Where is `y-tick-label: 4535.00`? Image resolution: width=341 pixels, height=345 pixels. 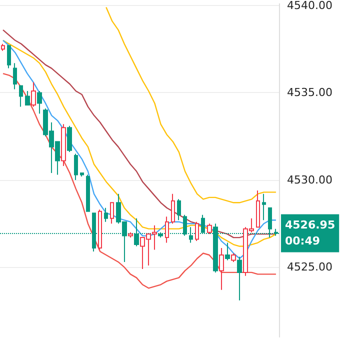 y-tick-label: 4535.00 is located at coordinates (309, 93).